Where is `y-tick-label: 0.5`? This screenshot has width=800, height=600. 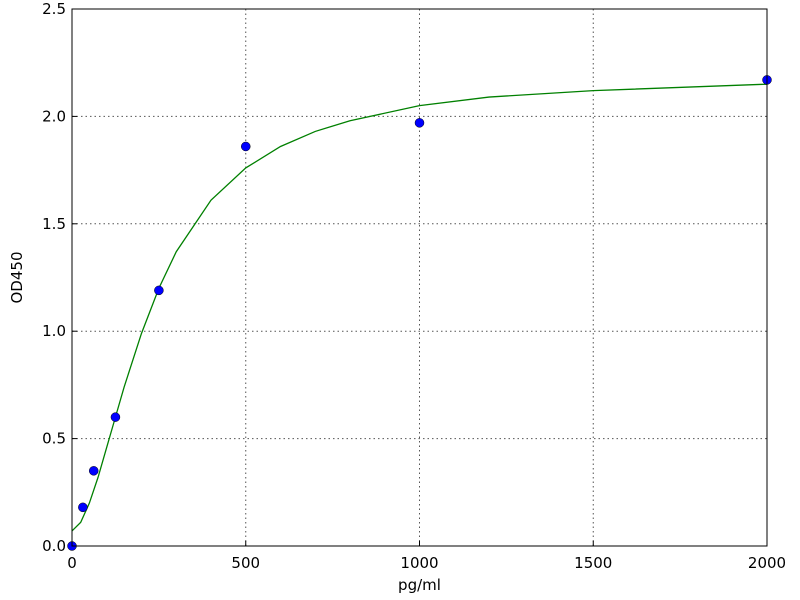
y-tick-label: 0.5 is located at coordinates (54, 439).